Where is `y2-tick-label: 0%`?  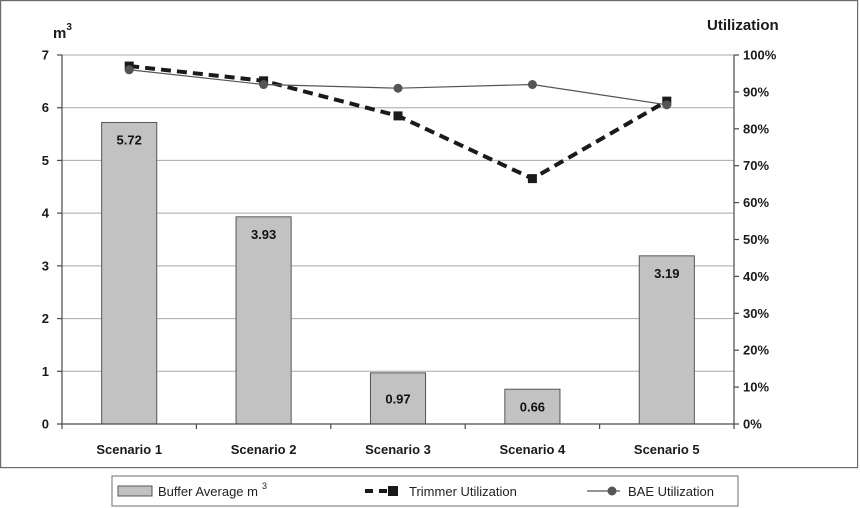
y2-tick-label: 0% is located at coordinates (752, 424).